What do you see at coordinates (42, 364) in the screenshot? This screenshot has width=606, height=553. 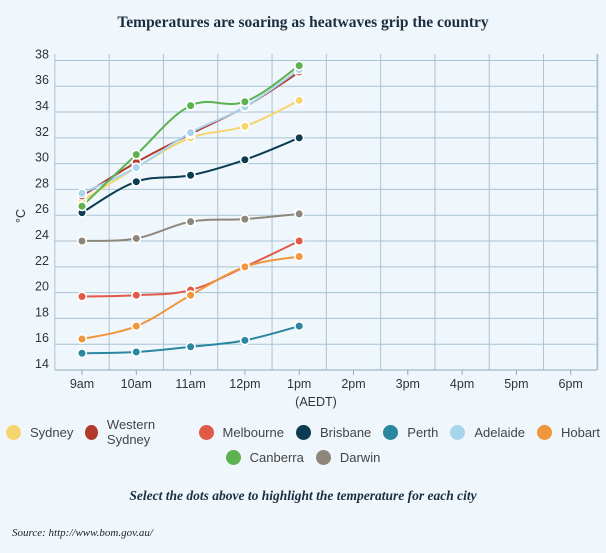 I see `y-tick-label: 14` at bounding box center [42, 364].